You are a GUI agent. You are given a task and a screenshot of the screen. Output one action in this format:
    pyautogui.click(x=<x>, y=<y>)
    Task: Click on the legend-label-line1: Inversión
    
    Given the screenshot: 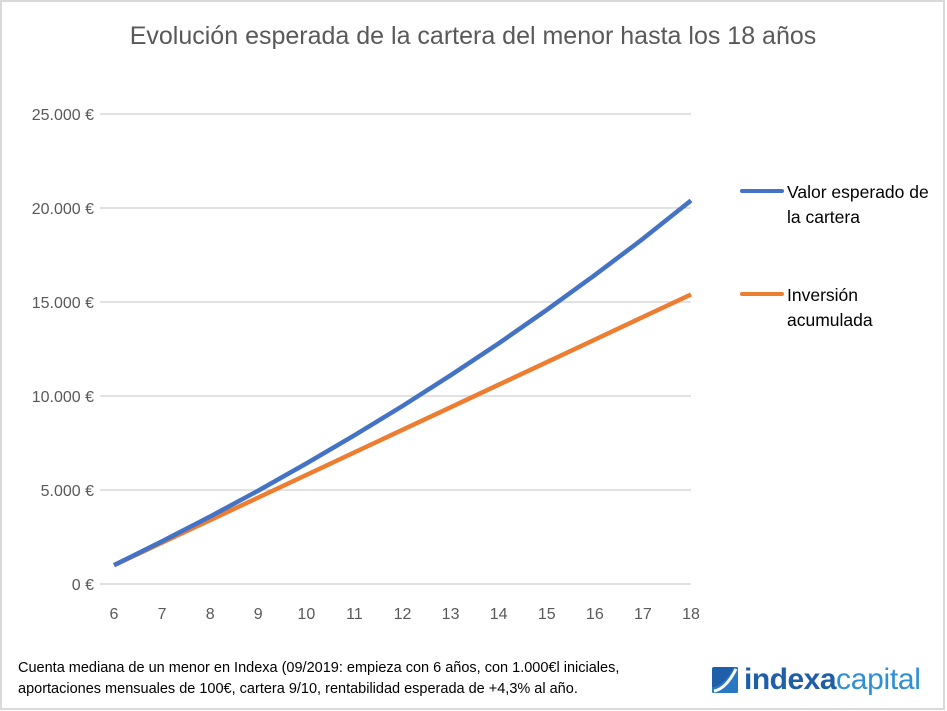 What is the action you would take?
    pyautogui.click(x=823, y=295)
    